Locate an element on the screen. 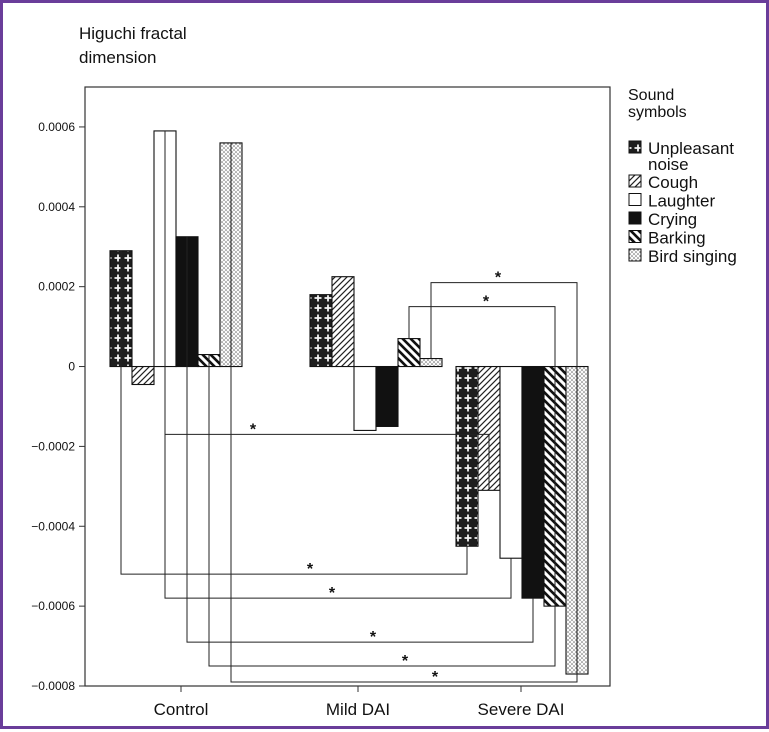 The height and width of the screenshot is (732, 769). bar-diag-control is located at coordinates (143, 375).